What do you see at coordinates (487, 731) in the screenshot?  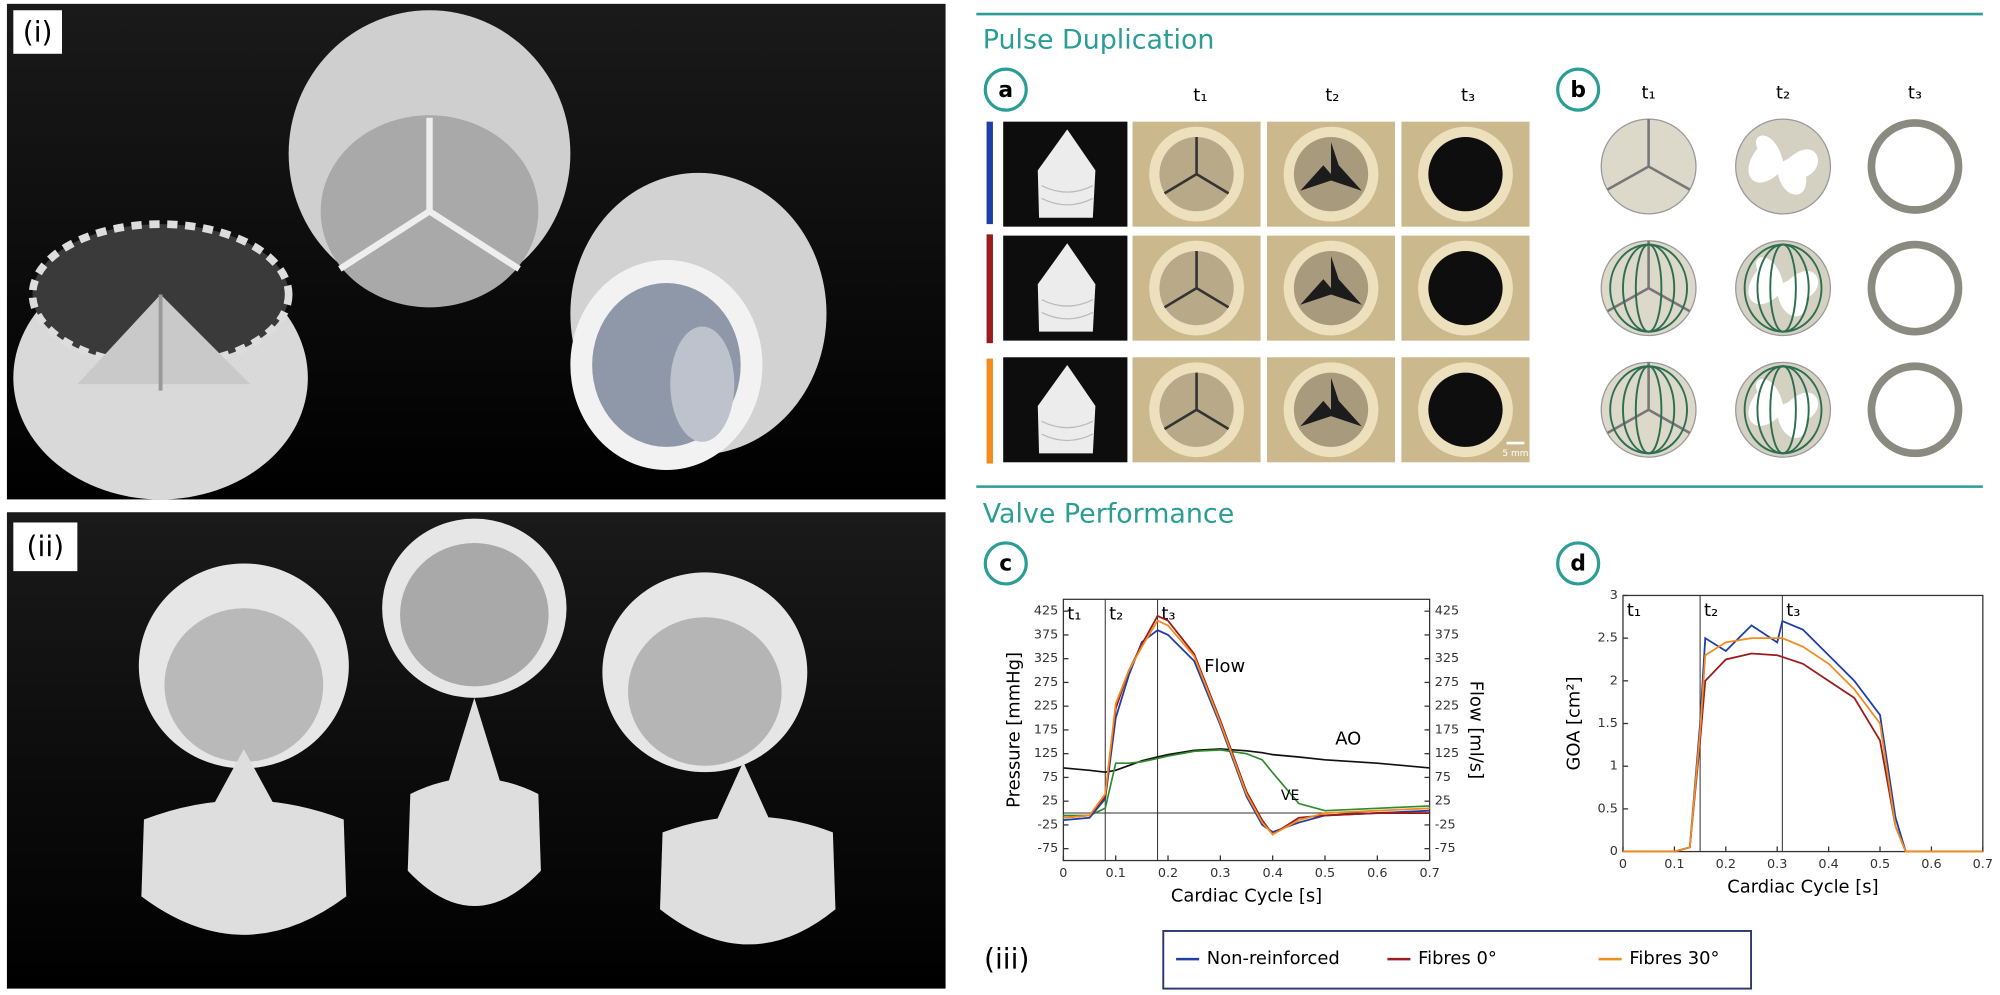 I see `valve-photo` at bounding box center [487, 731].